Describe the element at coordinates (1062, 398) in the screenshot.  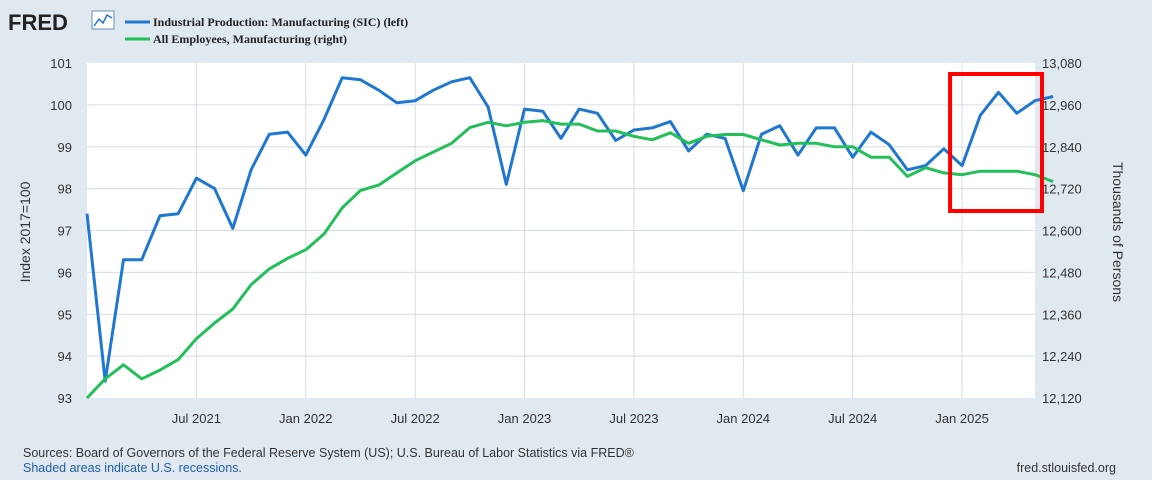
I see `y-right-tick-label: 12,120` at that location.